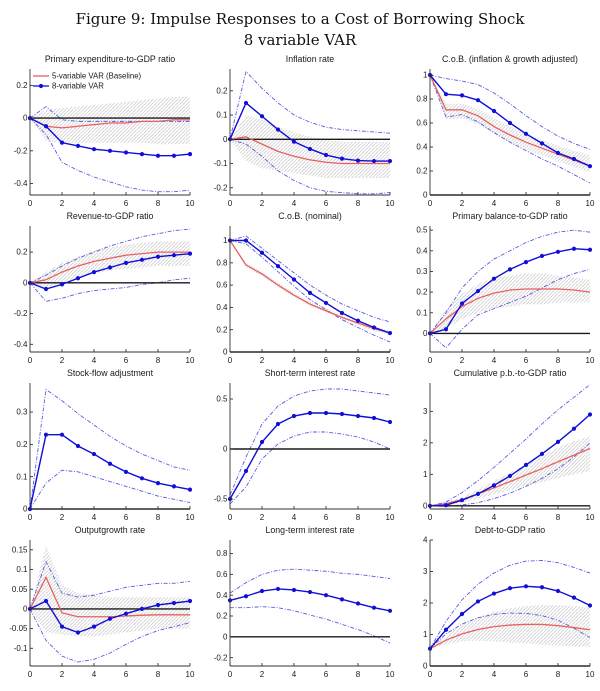  I want to click on axes: -0.4 -0.2 0 0.2 0 2 4 6 8 10, so click(104, 295).